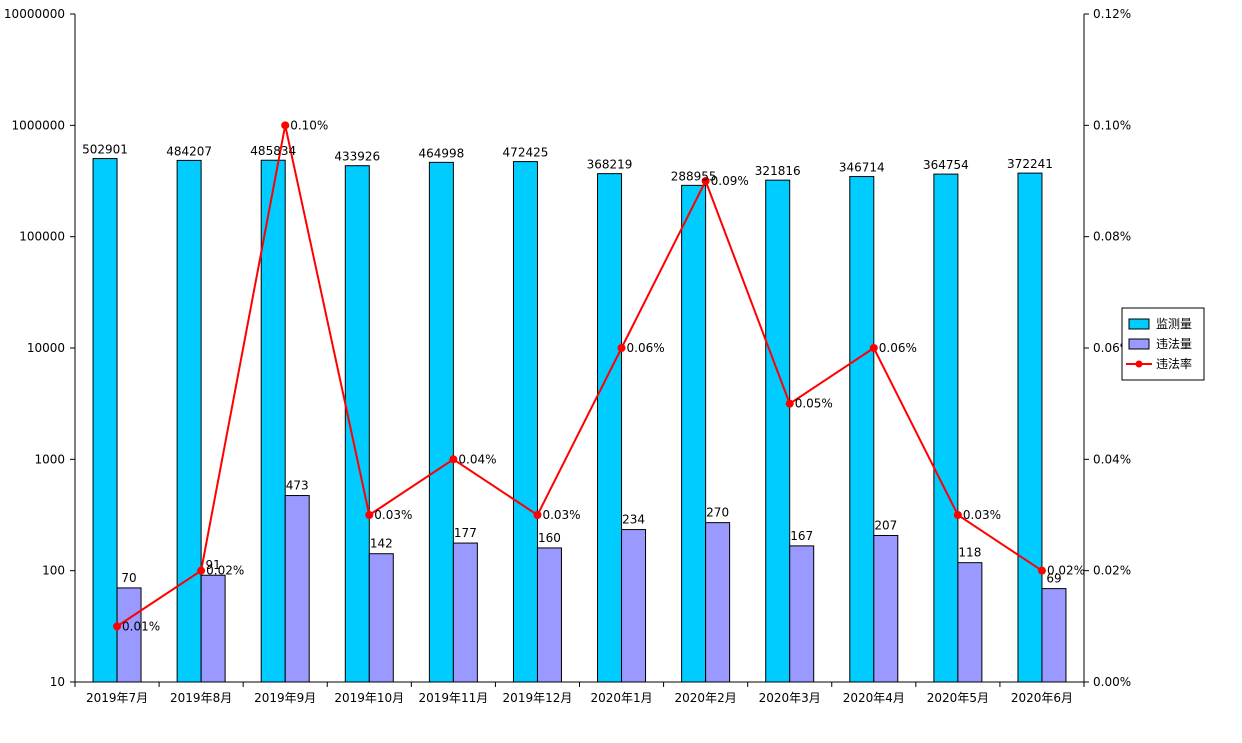  What do you see at coordinates (1139, 344) in the screenshot?
I see `legend-swatch` at bounding box center [1139, 344].